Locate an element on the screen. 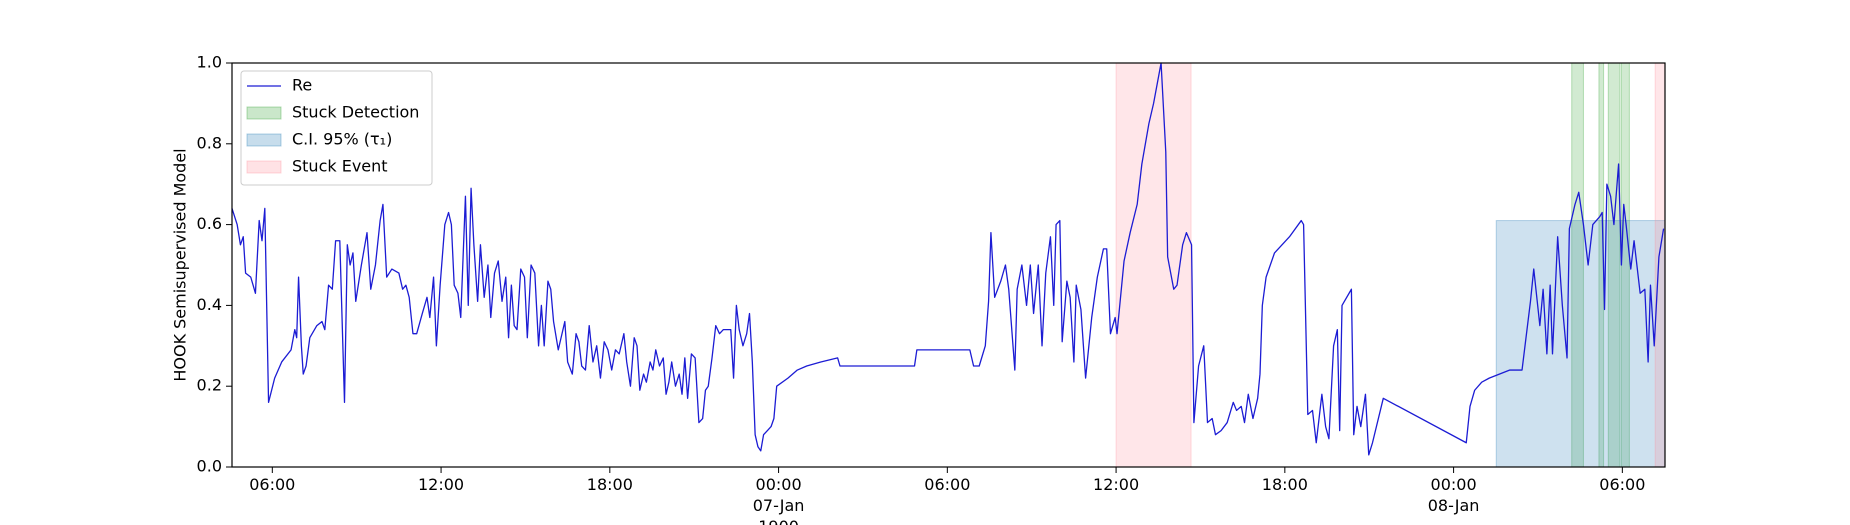 Image resolution: width=1850 pixels, height=525 pixels. y-tick-label: 1.0 is located at coordinates (209, 62).